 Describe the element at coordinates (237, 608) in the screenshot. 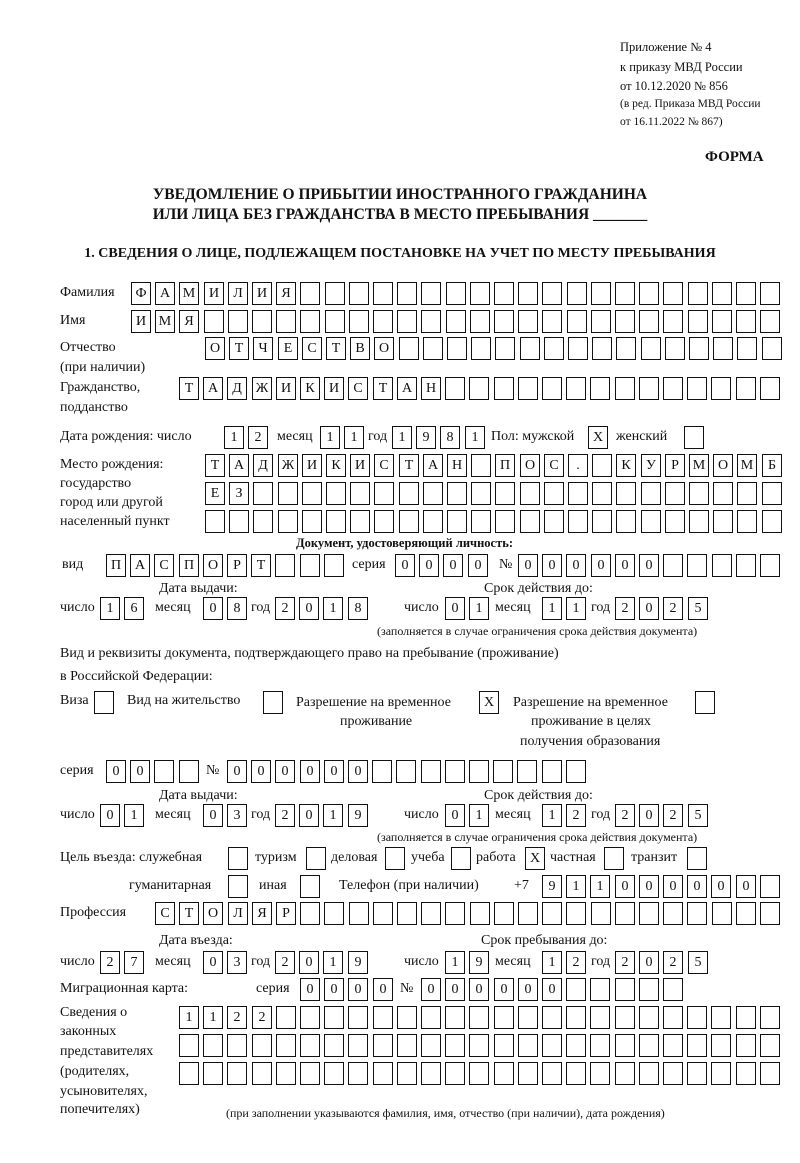

I see `char-cell: 8` at that location.